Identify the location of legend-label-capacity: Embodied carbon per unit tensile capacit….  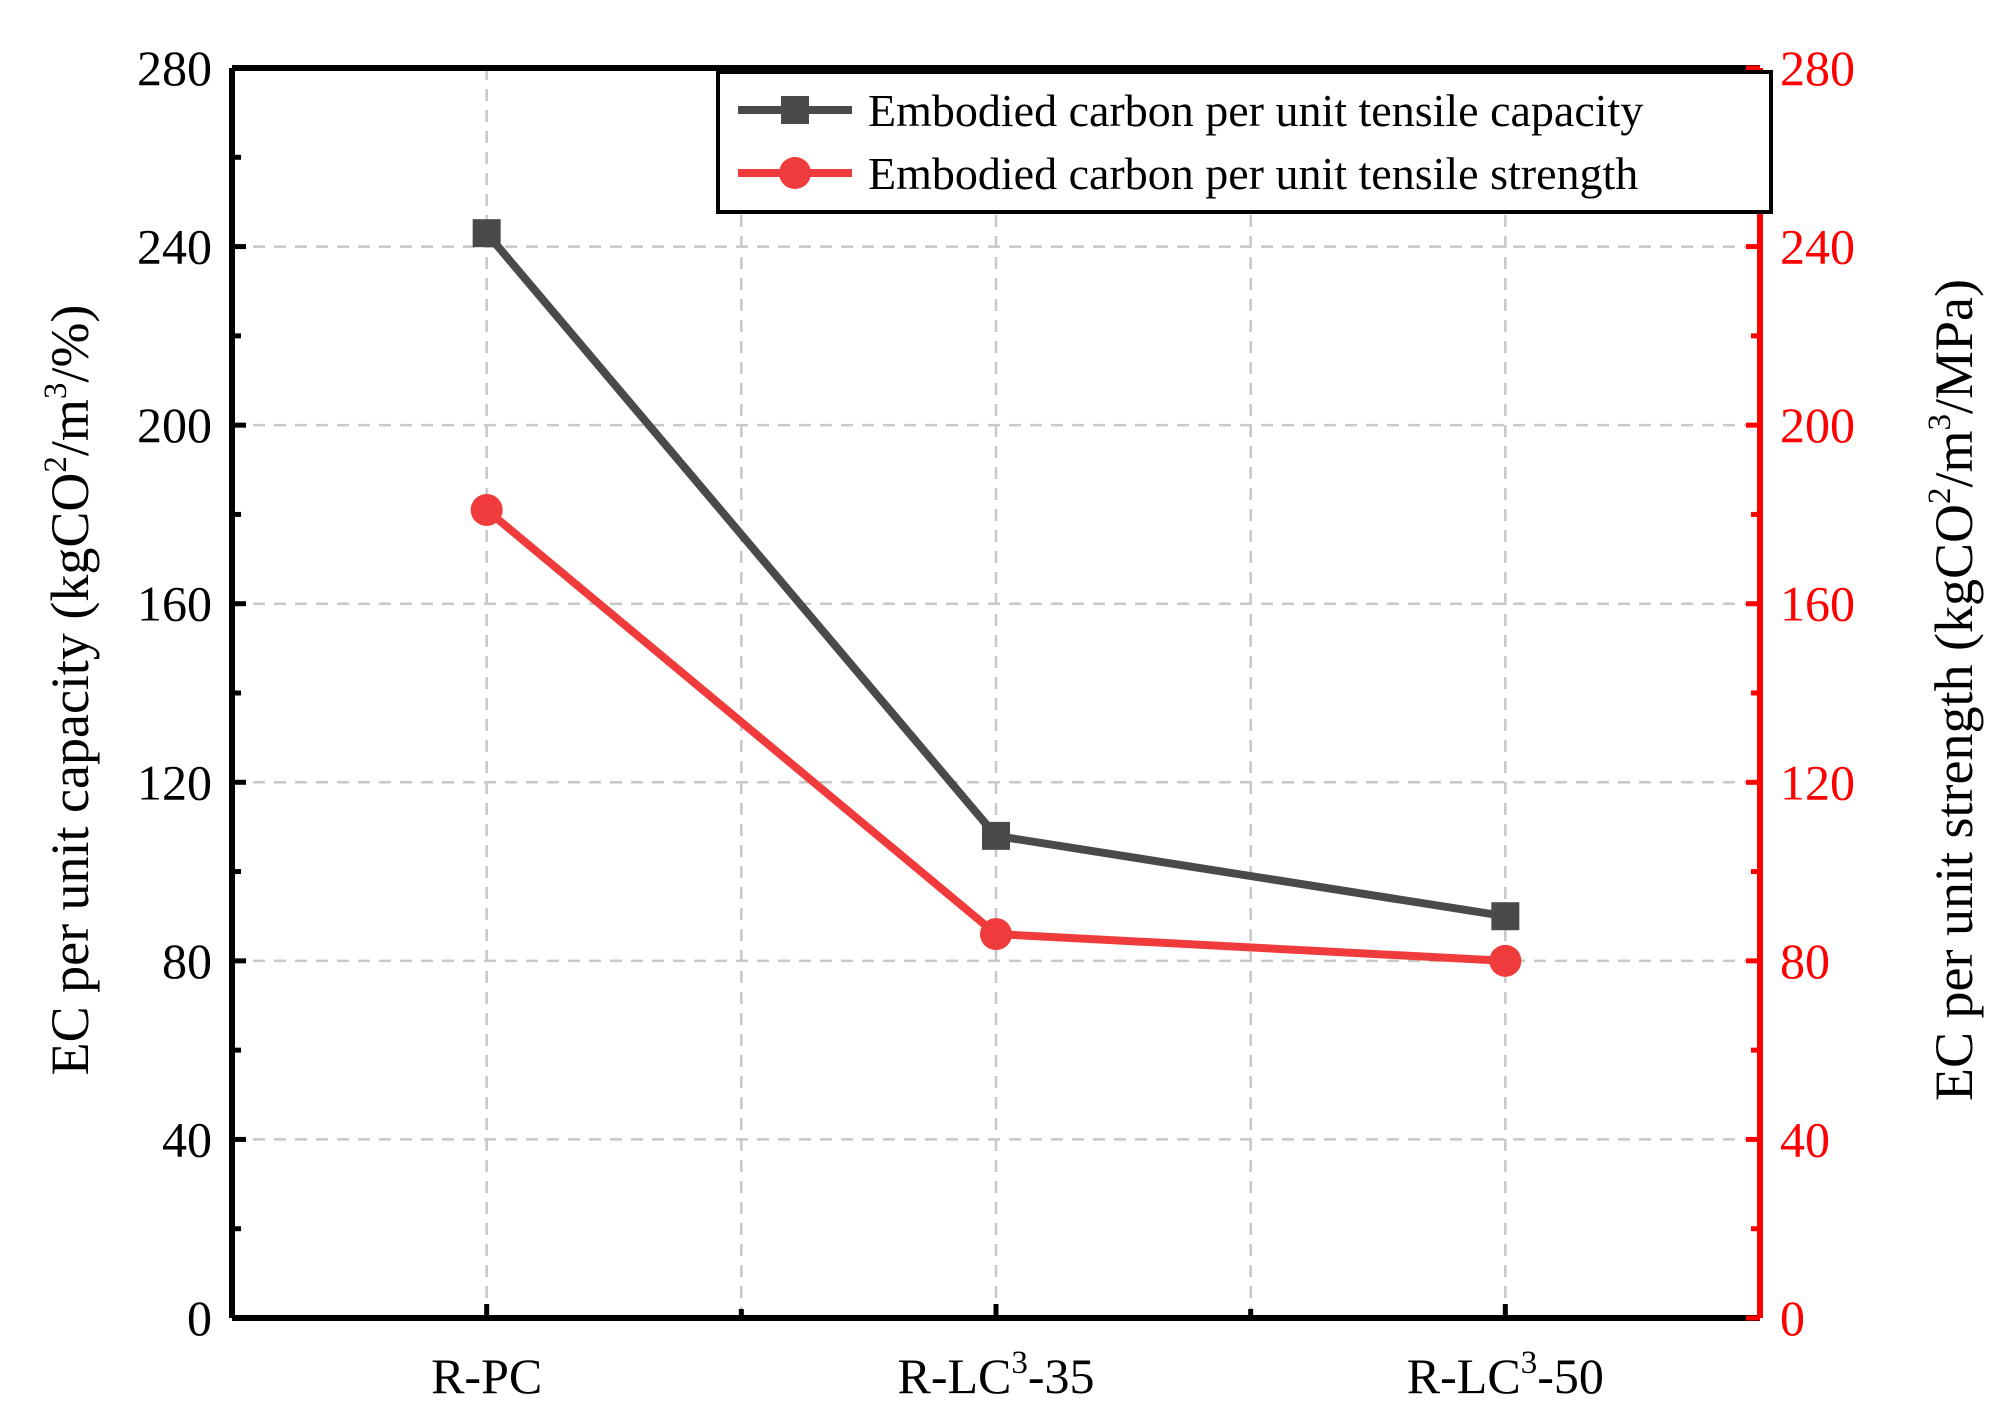
(1255, 110).